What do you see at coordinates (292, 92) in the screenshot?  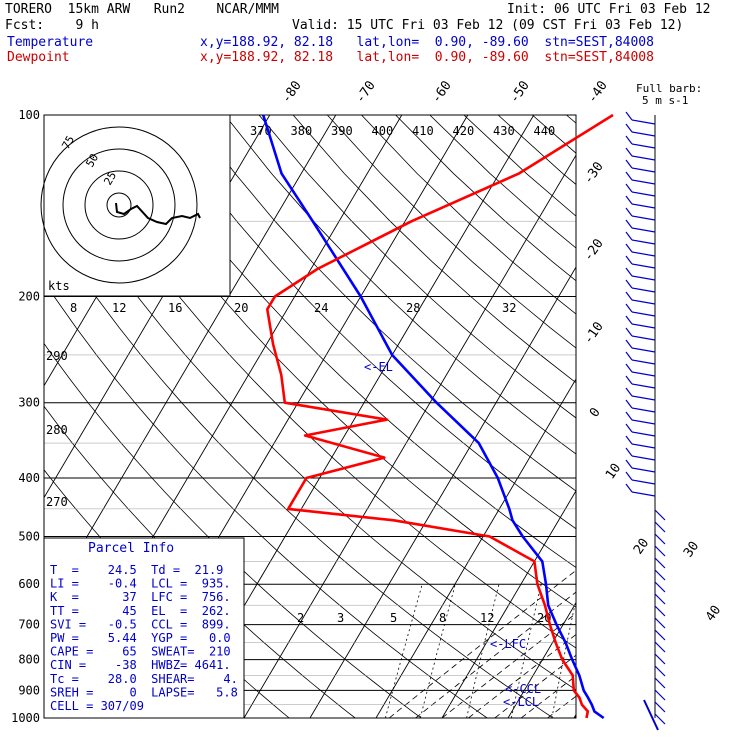 I see `skewed-temp-label-top: -80` at bounding box center [292, 92].